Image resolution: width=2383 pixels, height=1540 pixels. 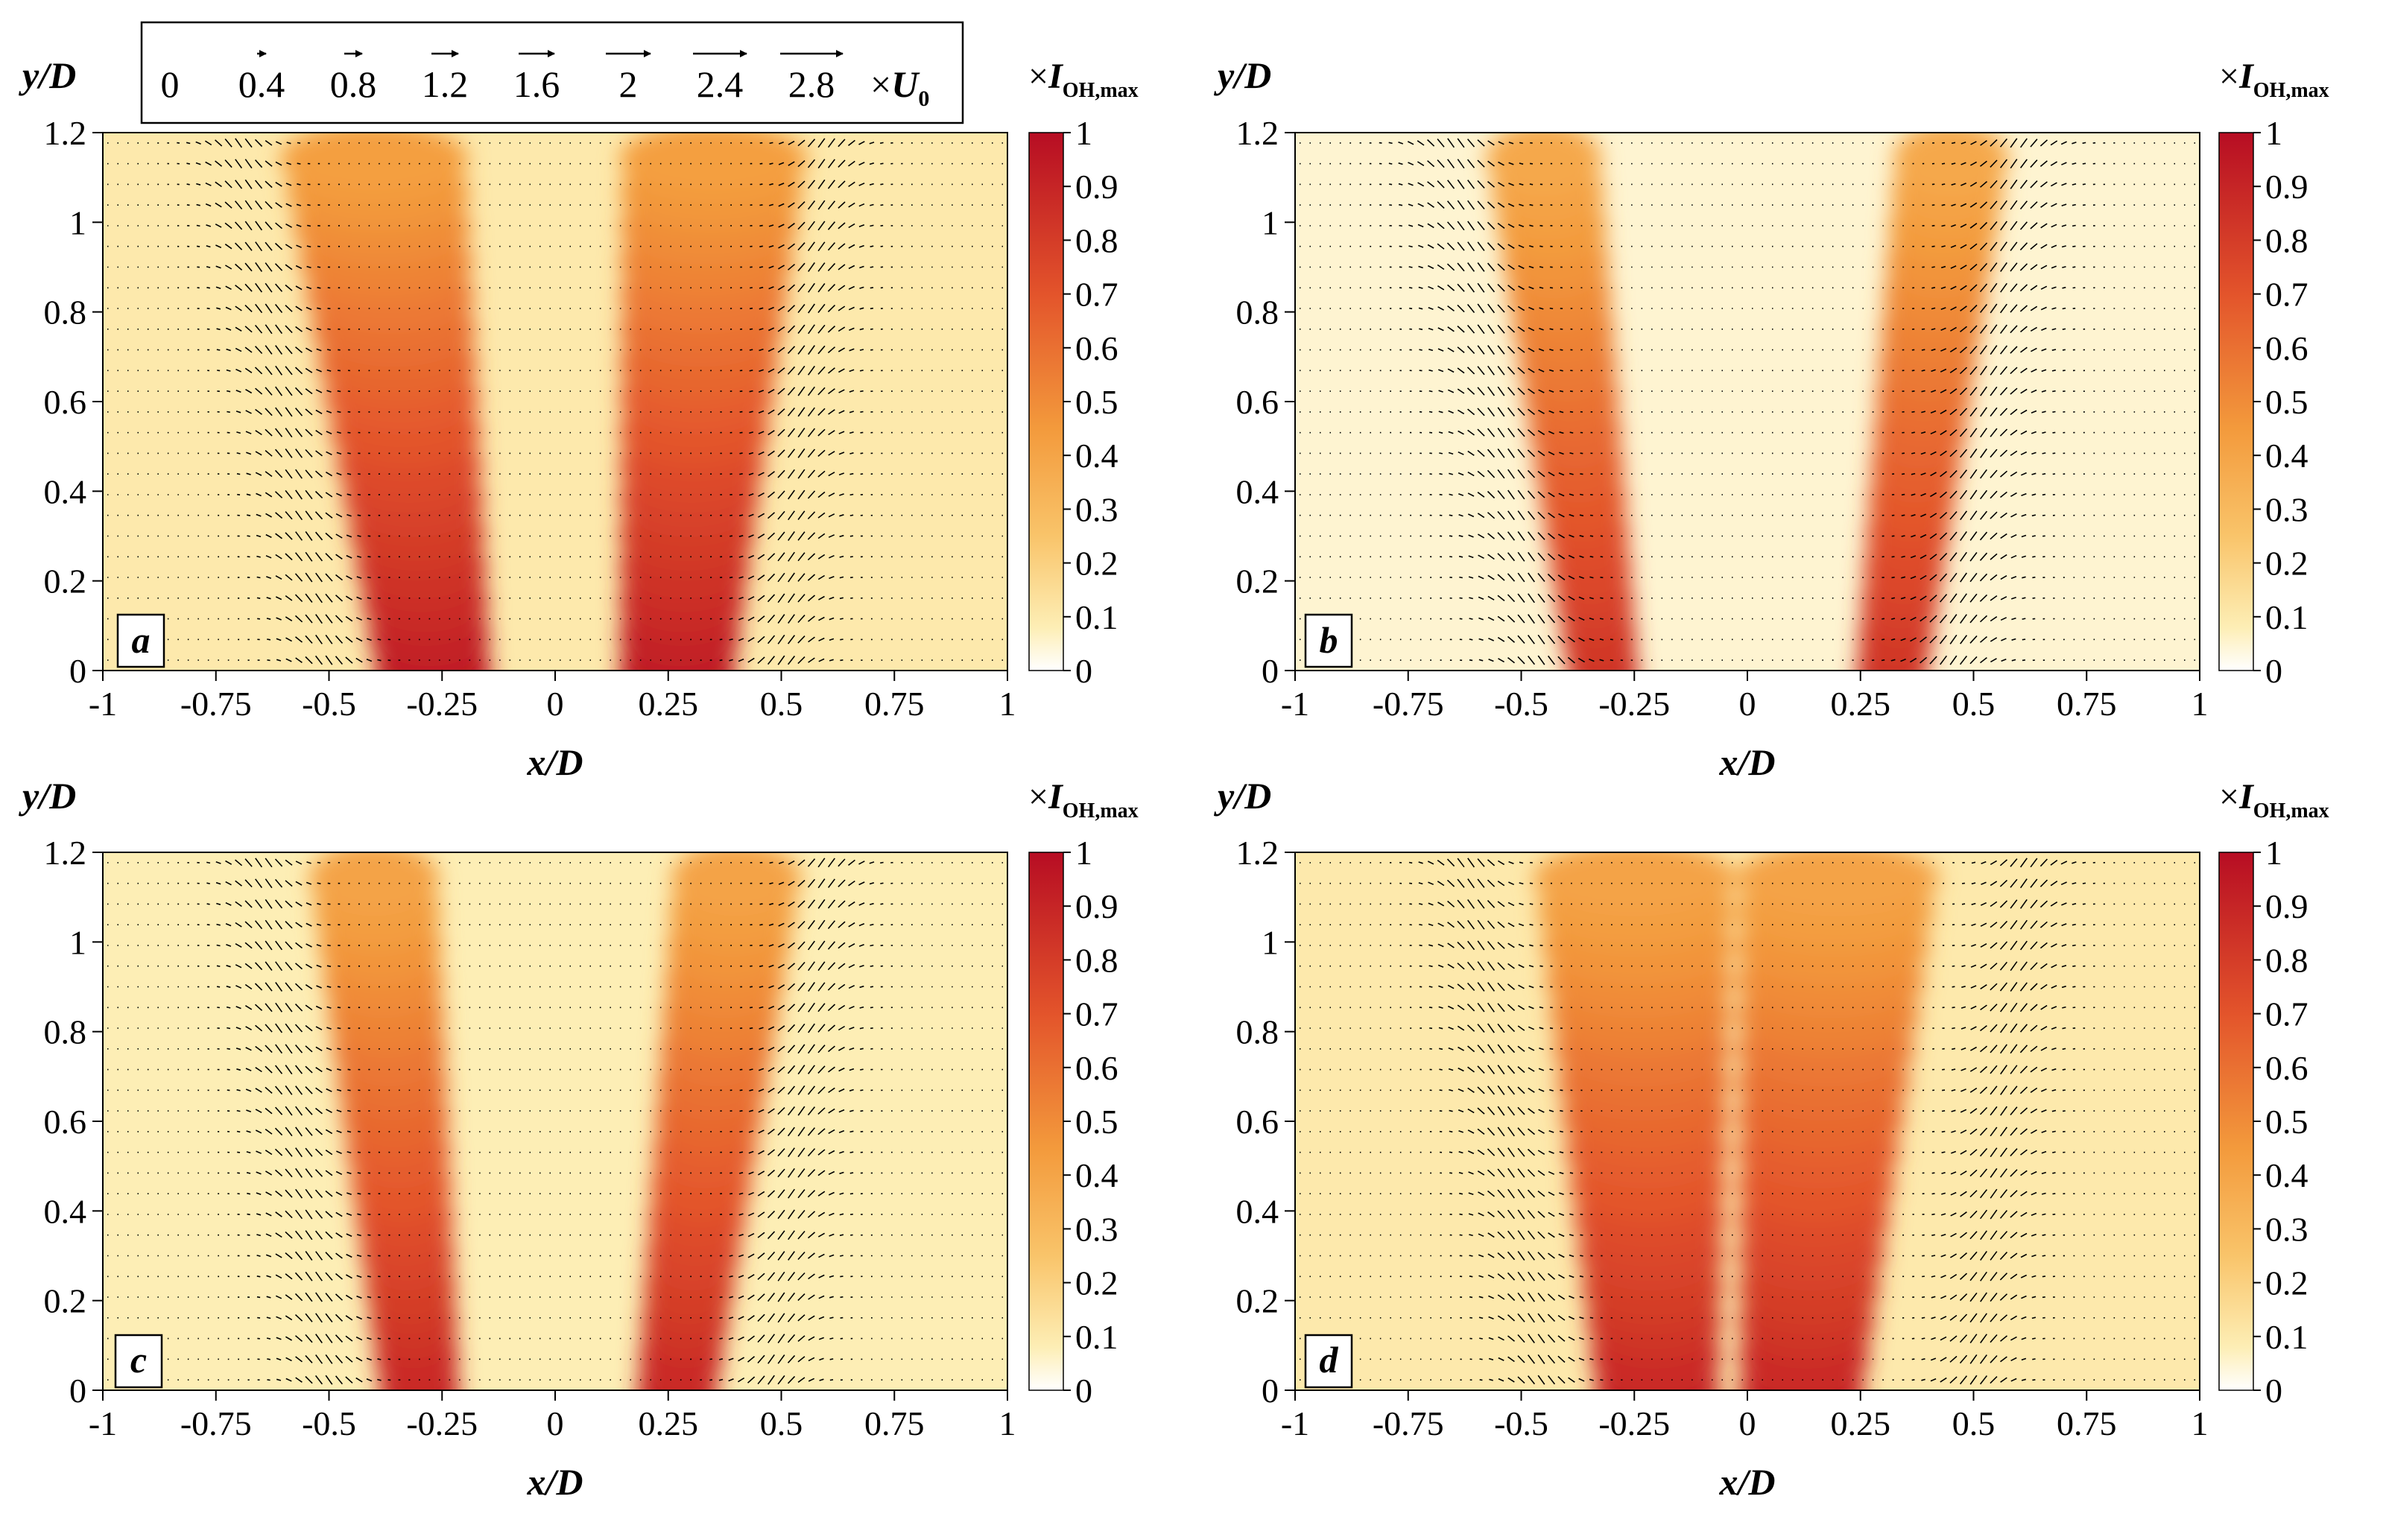 What do you see at coordinates (2273, 853) in the screenshot?
I see `panel-d-colorbar-tick-label: 1` at bounding box center [2273, 853].